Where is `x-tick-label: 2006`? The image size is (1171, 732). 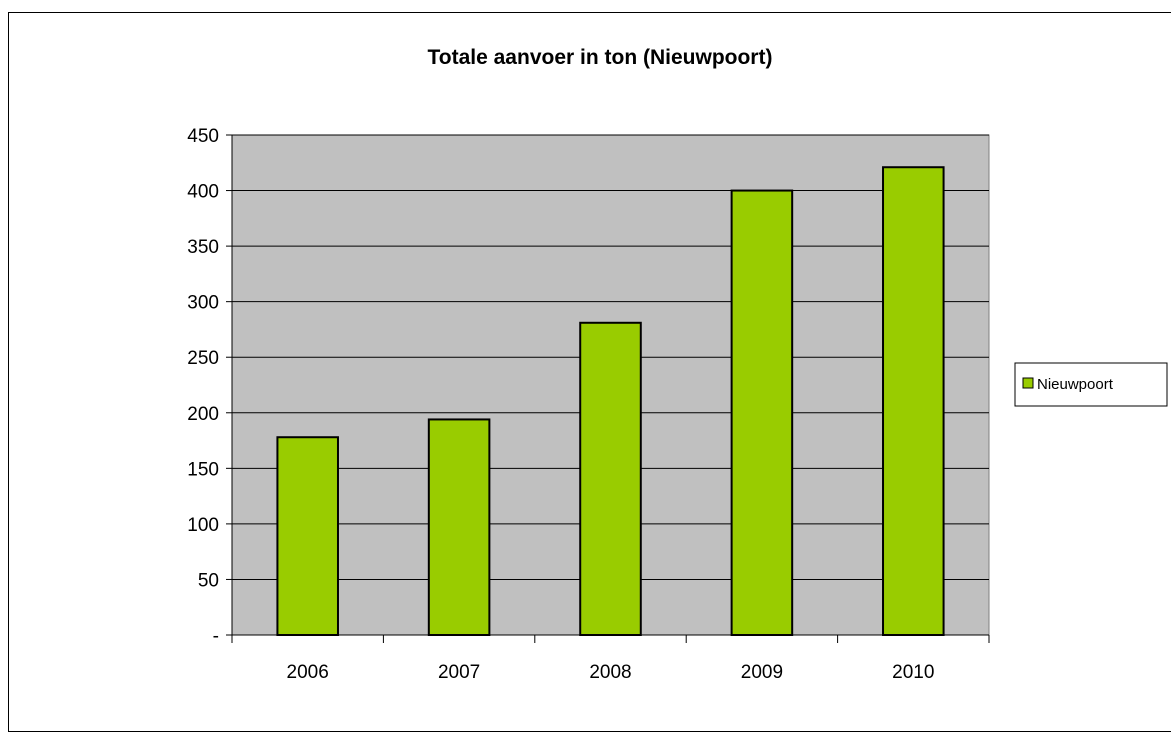
x-tick-label: 2006 is located at coordinates (308, 672).